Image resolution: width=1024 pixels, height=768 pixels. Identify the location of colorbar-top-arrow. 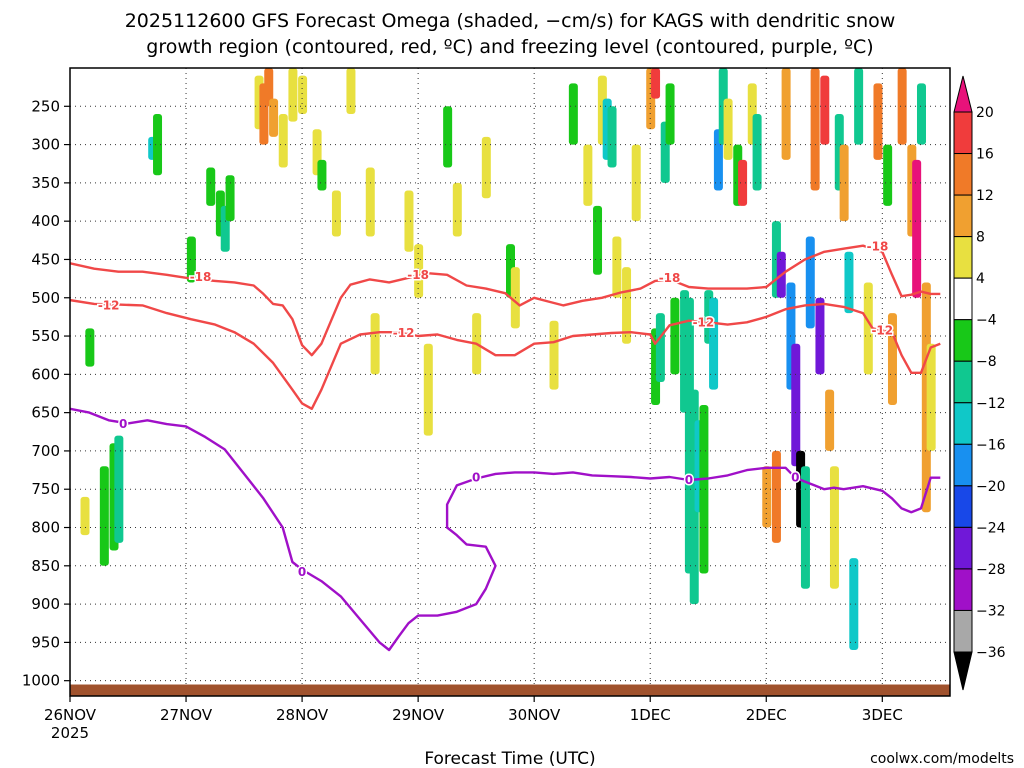
(963, 94).